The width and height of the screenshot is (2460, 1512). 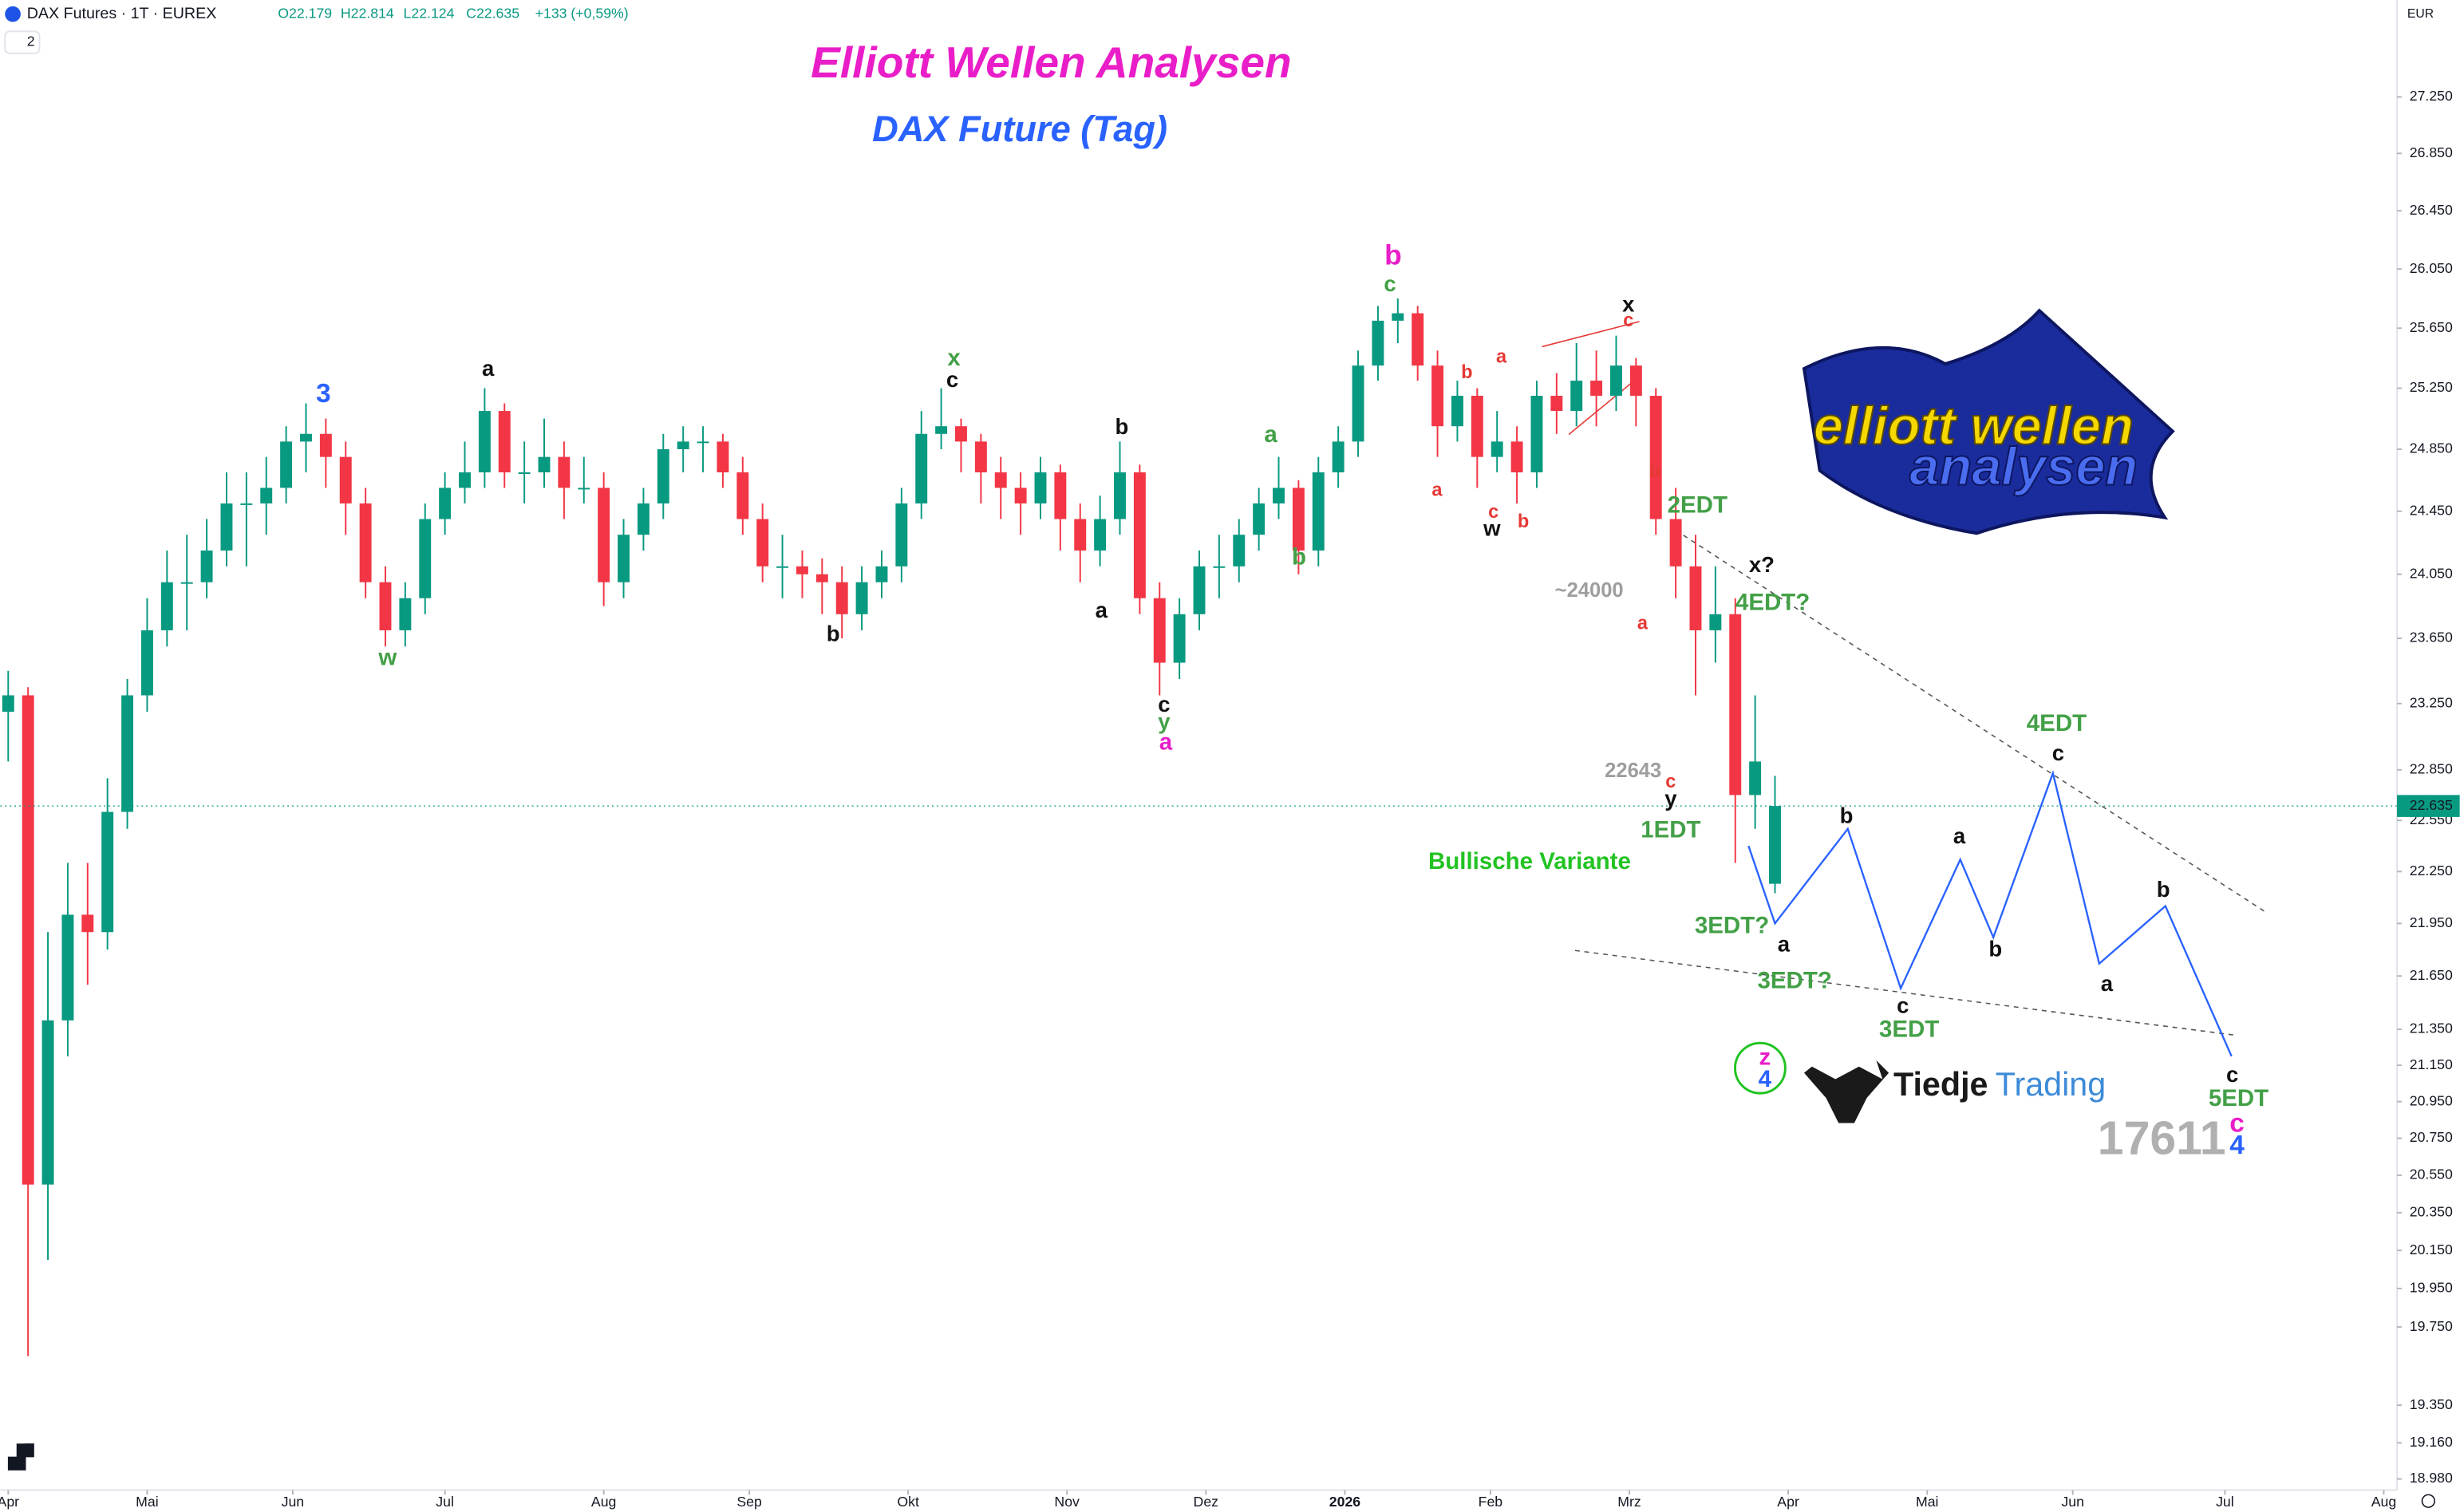 I want to click on settings-icon, so click(x=2428, y=1501).